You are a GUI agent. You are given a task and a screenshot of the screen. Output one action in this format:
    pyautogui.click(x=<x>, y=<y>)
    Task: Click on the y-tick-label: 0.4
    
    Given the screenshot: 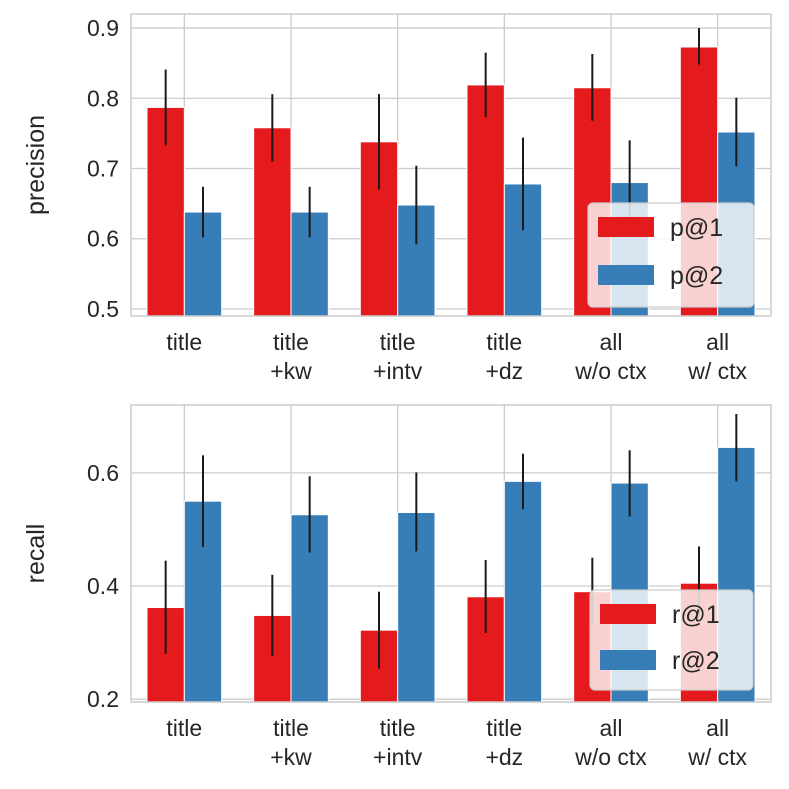 What is the action you would take?
    pyautogui.click(x=103, y=586)
    